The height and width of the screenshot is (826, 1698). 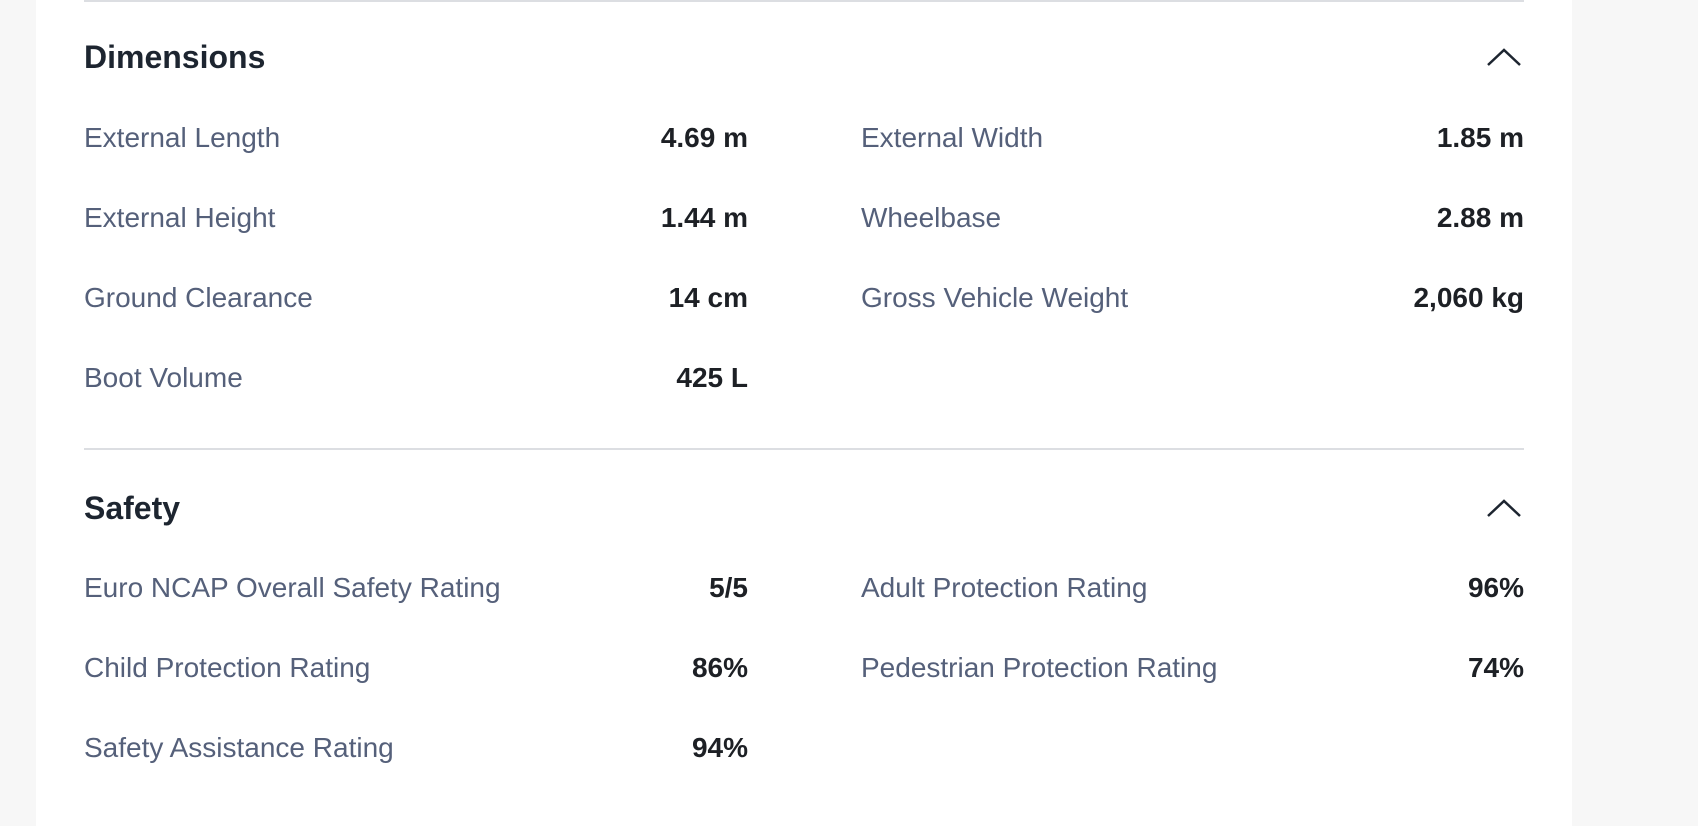 What do you see at coordinates (1495, 587) in the screenshot?
I see `spec-value: 96%` at bounding box center [1495, 587].